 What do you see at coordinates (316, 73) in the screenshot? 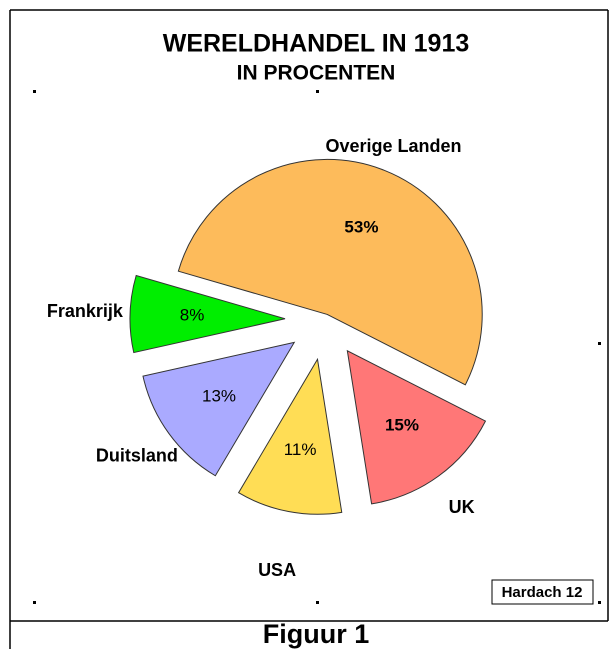
I see `chart-subtitle: IN PROCENTEN` at bounding box center [316, 73].